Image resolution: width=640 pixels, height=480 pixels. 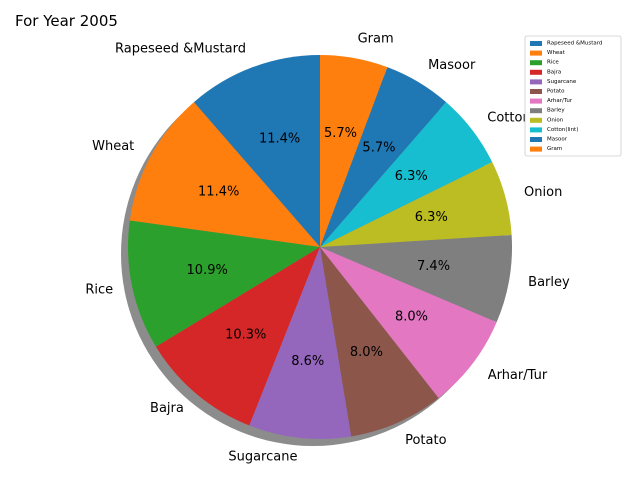 What do you see at coordinates (536, 63) in the screenshot?
I see `legend-swatch-rice` at bounding box center [536, 63].